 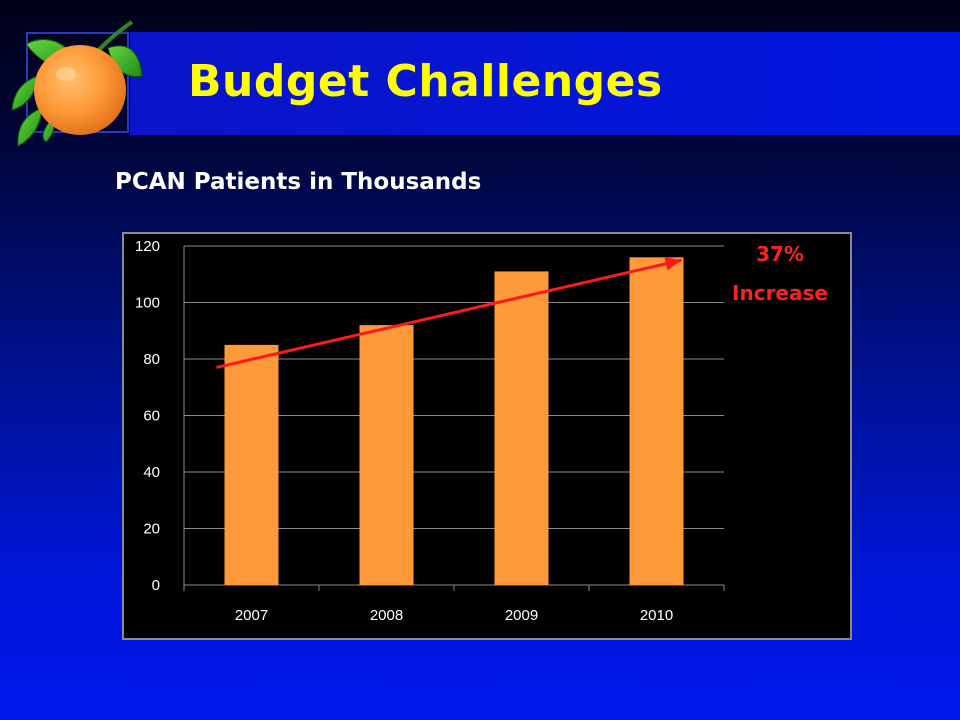 I want to click on y-tick-label: 40, so click(x=151, y=472).